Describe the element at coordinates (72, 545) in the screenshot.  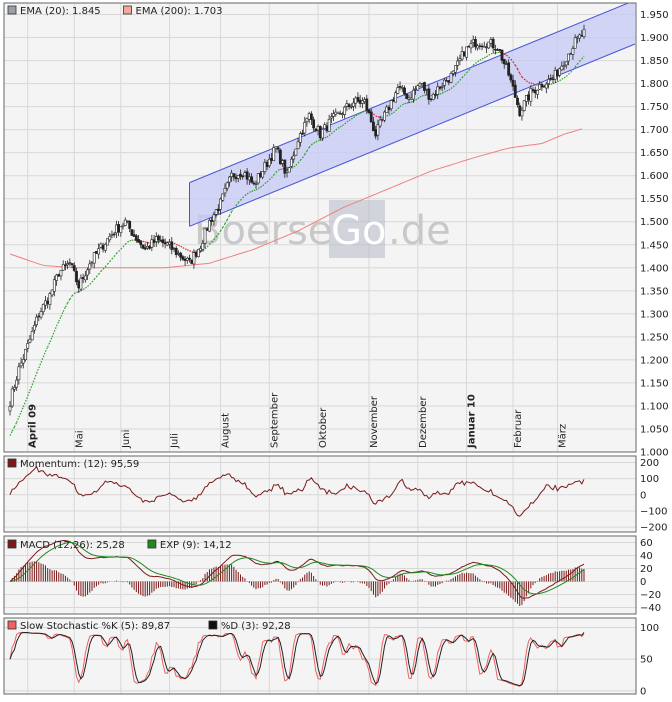
I see `legend-label: MACD (12,26): 25,28` at that location.